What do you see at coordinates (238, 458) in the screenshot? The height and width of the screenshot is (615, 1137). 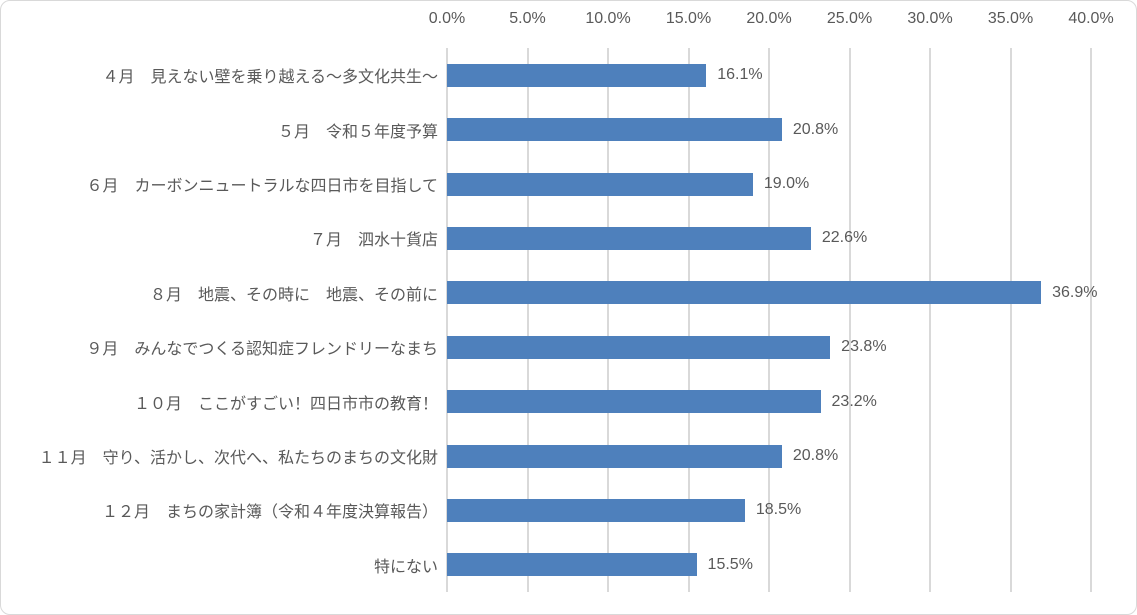 I see `category-label: １１月 守り、活かし、次代へ、私たちのまちの文化財` at bounding box center [238, 458].